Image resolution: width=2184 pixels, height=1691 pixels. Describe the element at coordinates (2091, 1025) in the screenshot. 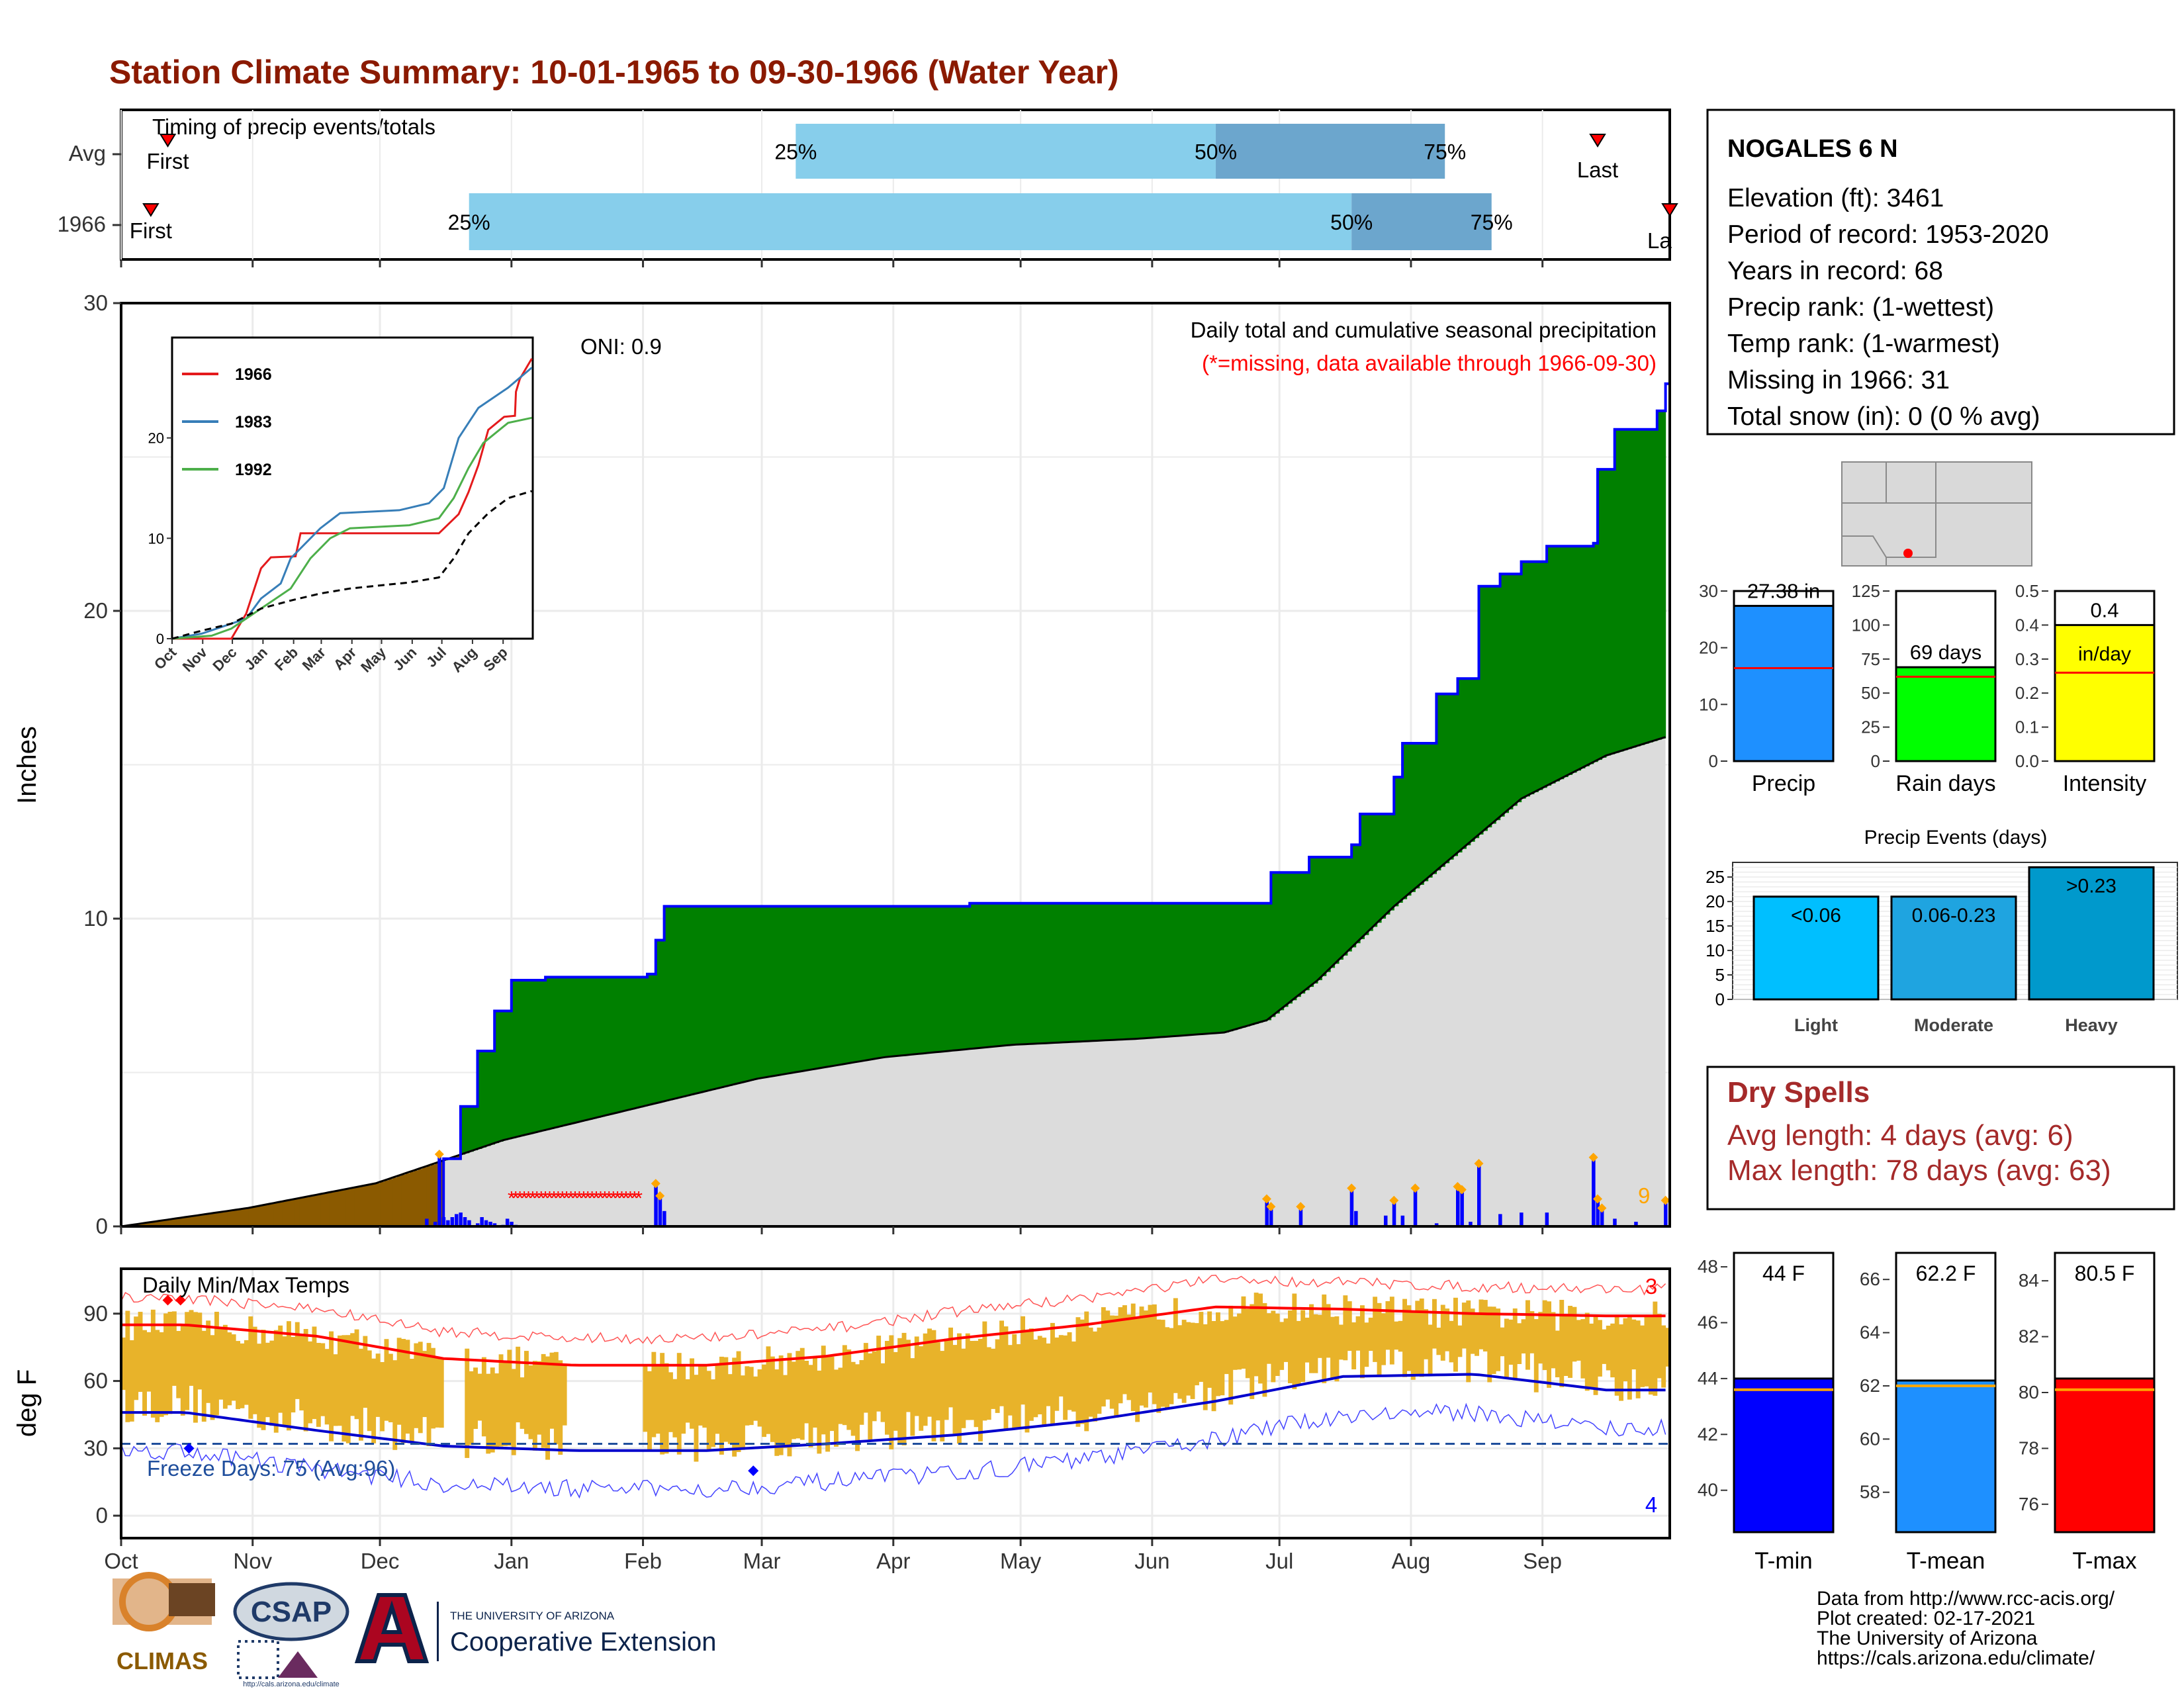

I see `events-category-label: Heavy` at that location.